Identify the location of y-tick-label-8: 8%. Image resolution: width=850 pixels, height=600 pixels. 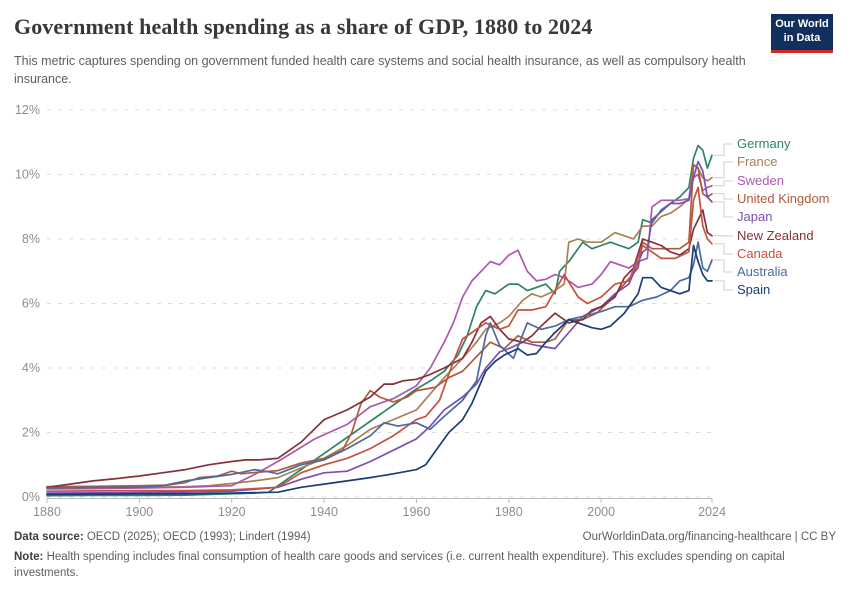
(31, 239).